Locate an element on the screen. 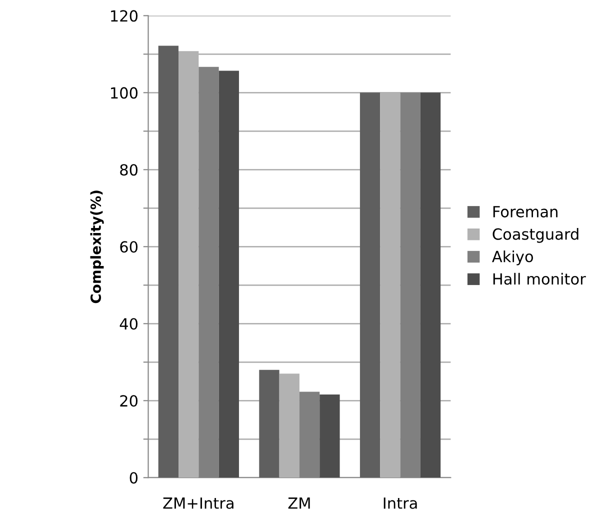 The width and height of the screenshot is (593, 522). y-tick-label: 80 is located at coordinates (129, 170).